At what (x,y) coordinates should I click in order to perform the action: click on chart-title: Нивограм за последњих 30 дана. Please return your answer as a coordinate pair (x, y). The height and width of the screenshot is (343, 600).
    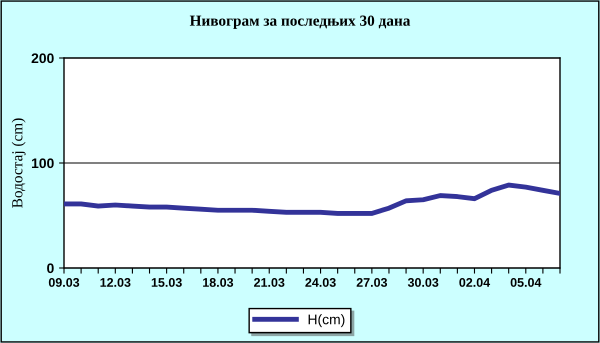
    Looking at the image, I should click on (300, 22).